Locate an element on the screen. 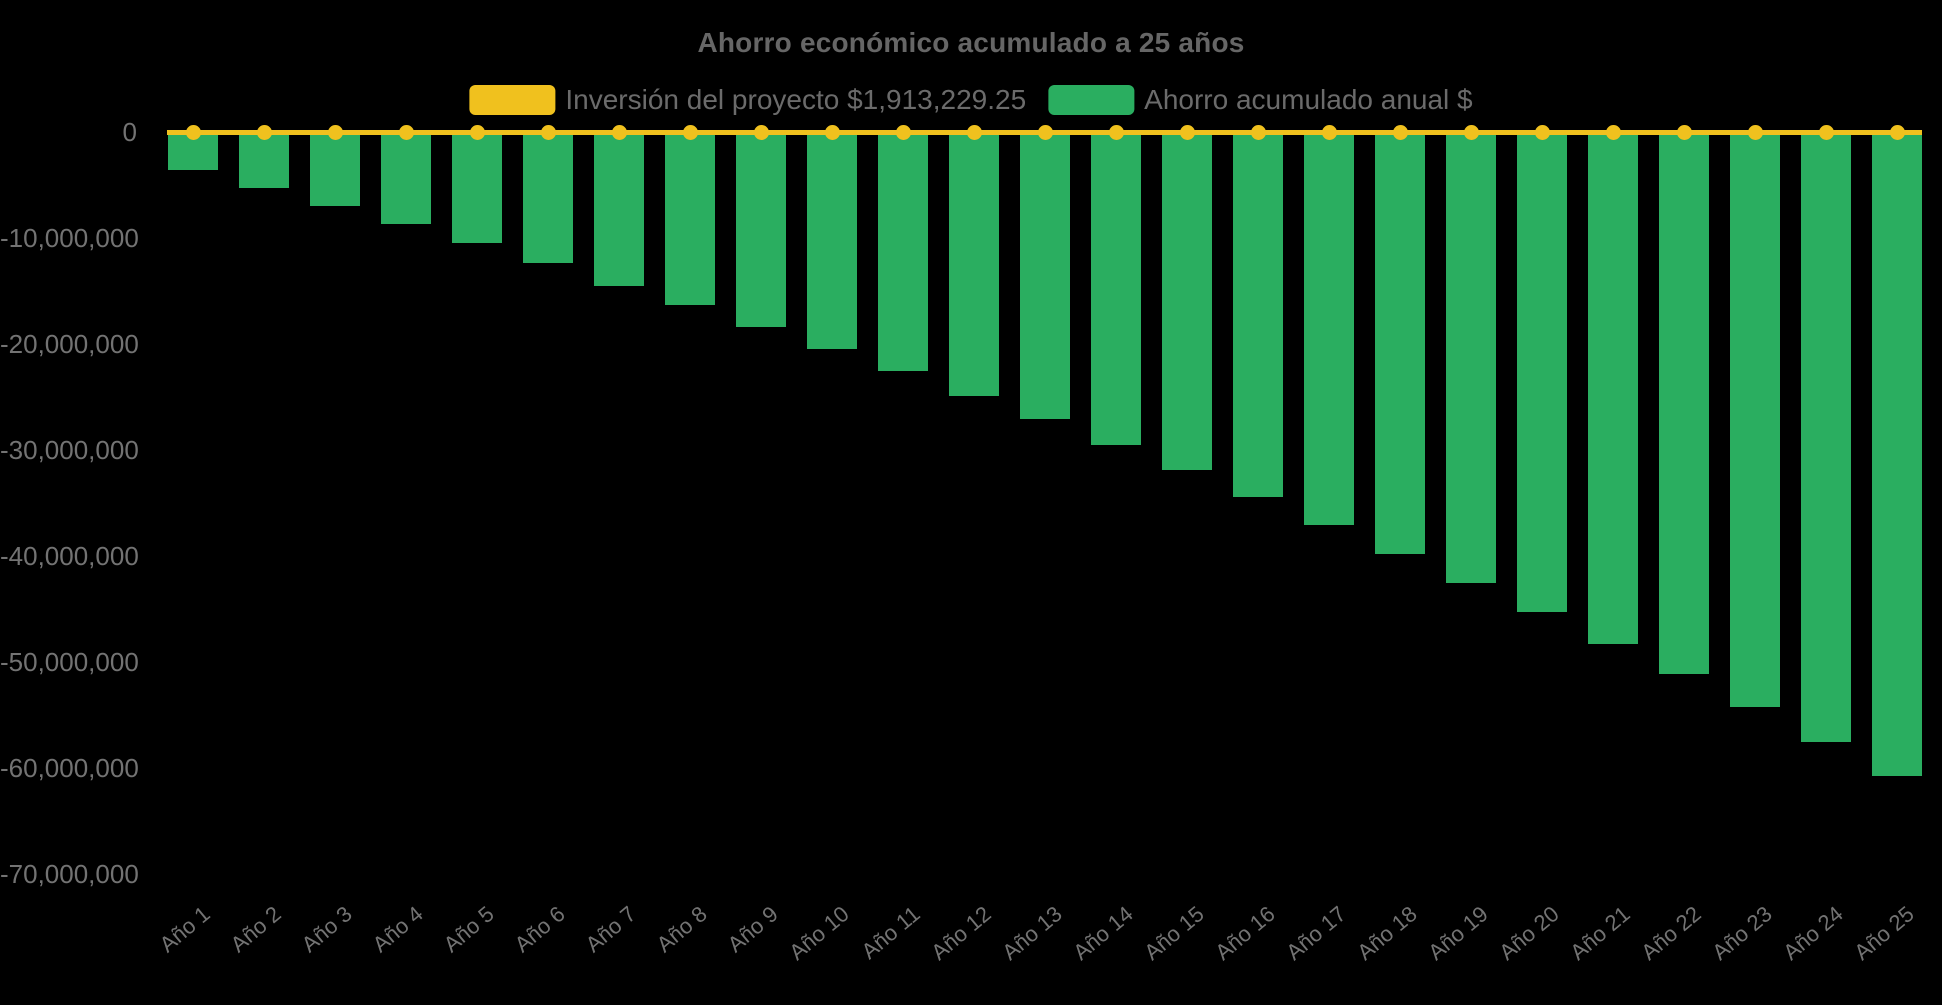  y-axis-label: -60,000,000 is located at coordinates (69, 767).